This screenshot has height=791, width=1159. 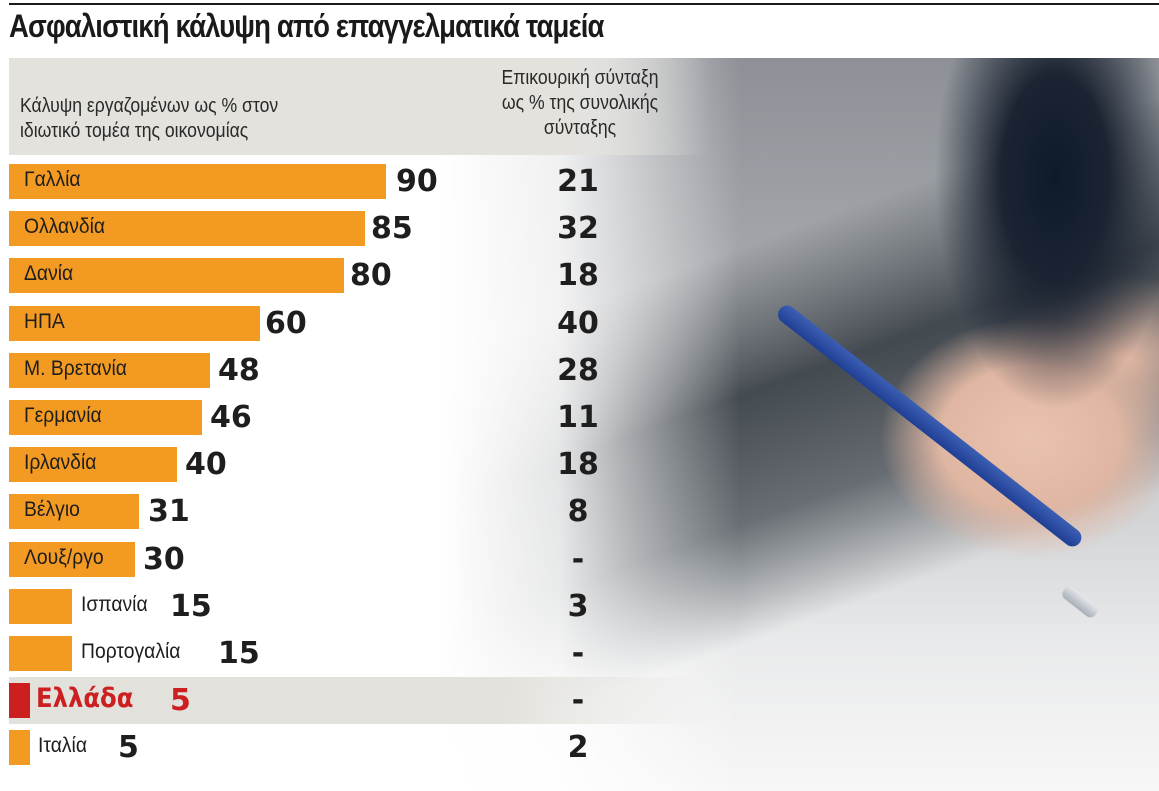 I want to click on country-label: Πορτογαλία, so click(x=131, y=651).